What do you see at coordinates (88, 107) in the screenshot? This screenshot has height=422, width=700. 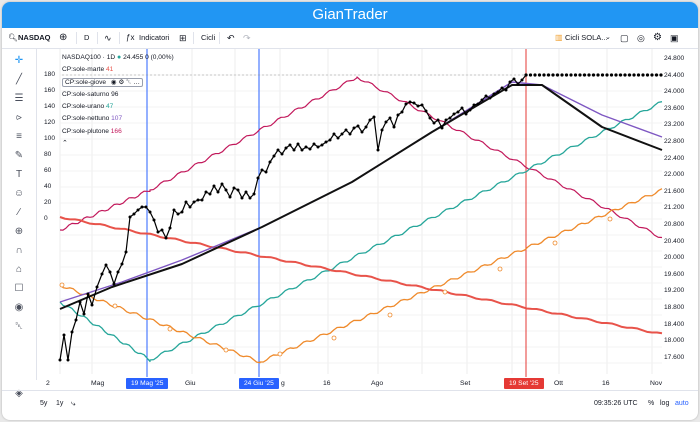 I see `legend-row: CP:sole-urano 47` at bounding box center [88, 107].